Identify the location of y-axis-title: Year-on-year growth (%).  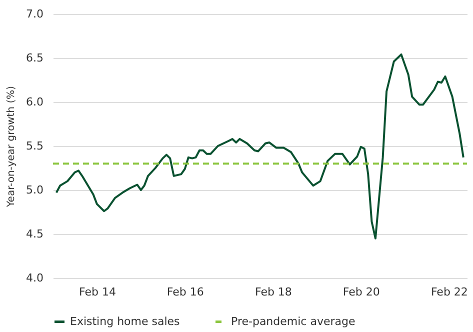
(12, 147).